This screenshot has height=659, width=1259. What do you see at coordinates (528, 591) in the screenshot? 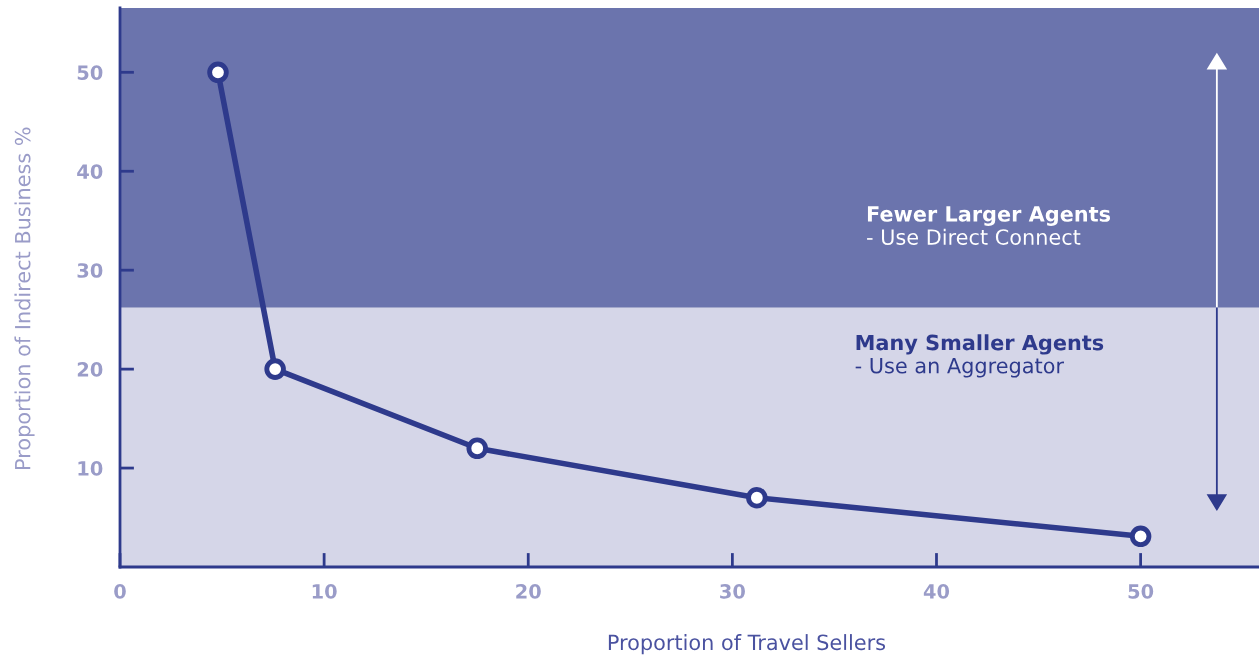
I see `x-tick-label: 20` at bounding box center [528, 591].